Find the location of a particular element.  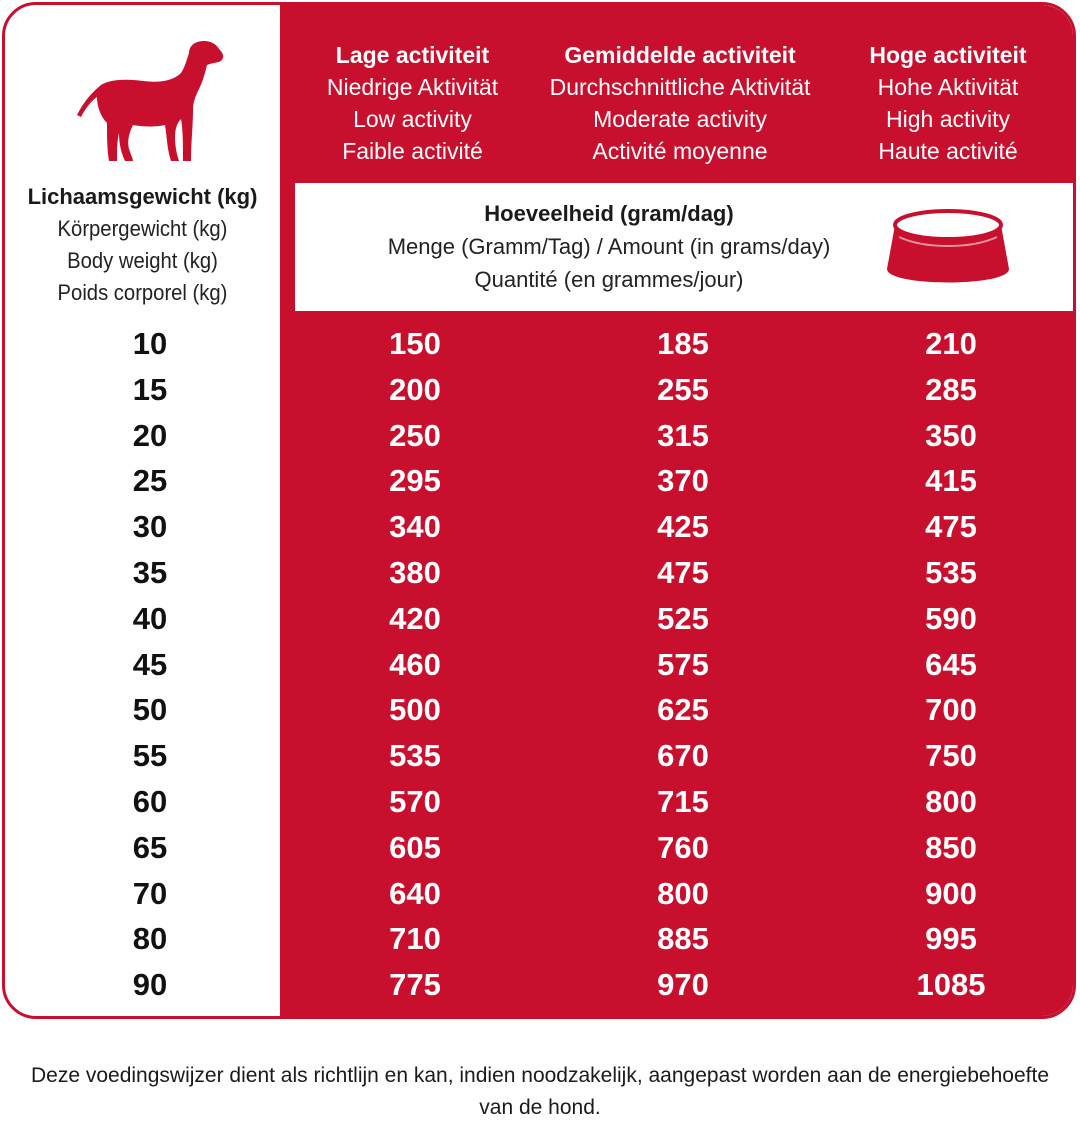

low-activity-cell: 250 is located at coordinates (415, 435).